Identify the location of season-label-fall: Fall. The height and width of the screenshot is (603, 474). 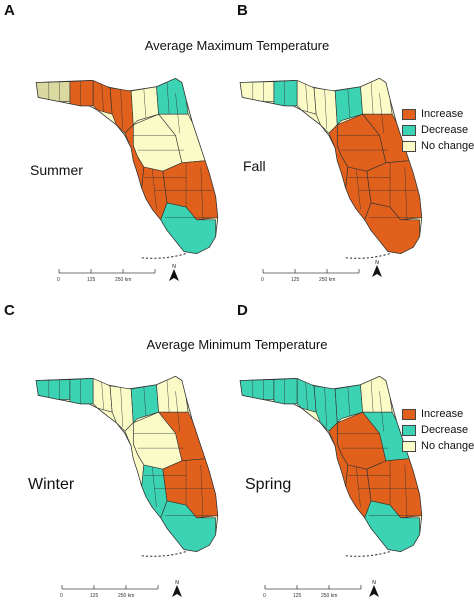
(254, 166).